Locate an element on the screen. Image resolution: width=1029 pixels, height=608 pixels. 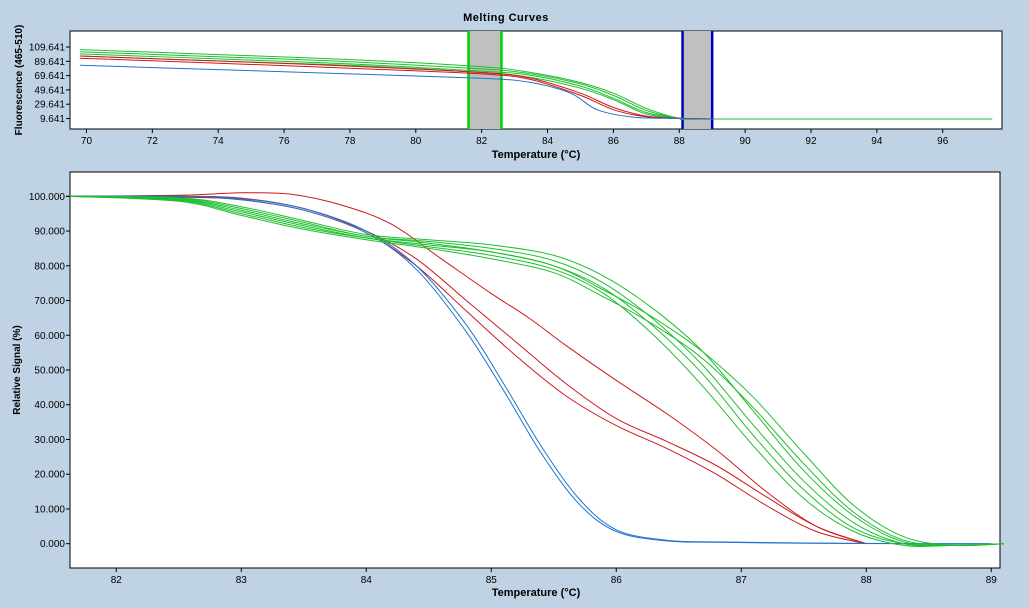
overview-x-tick-label: 92 is located at coordinates (811, 141).